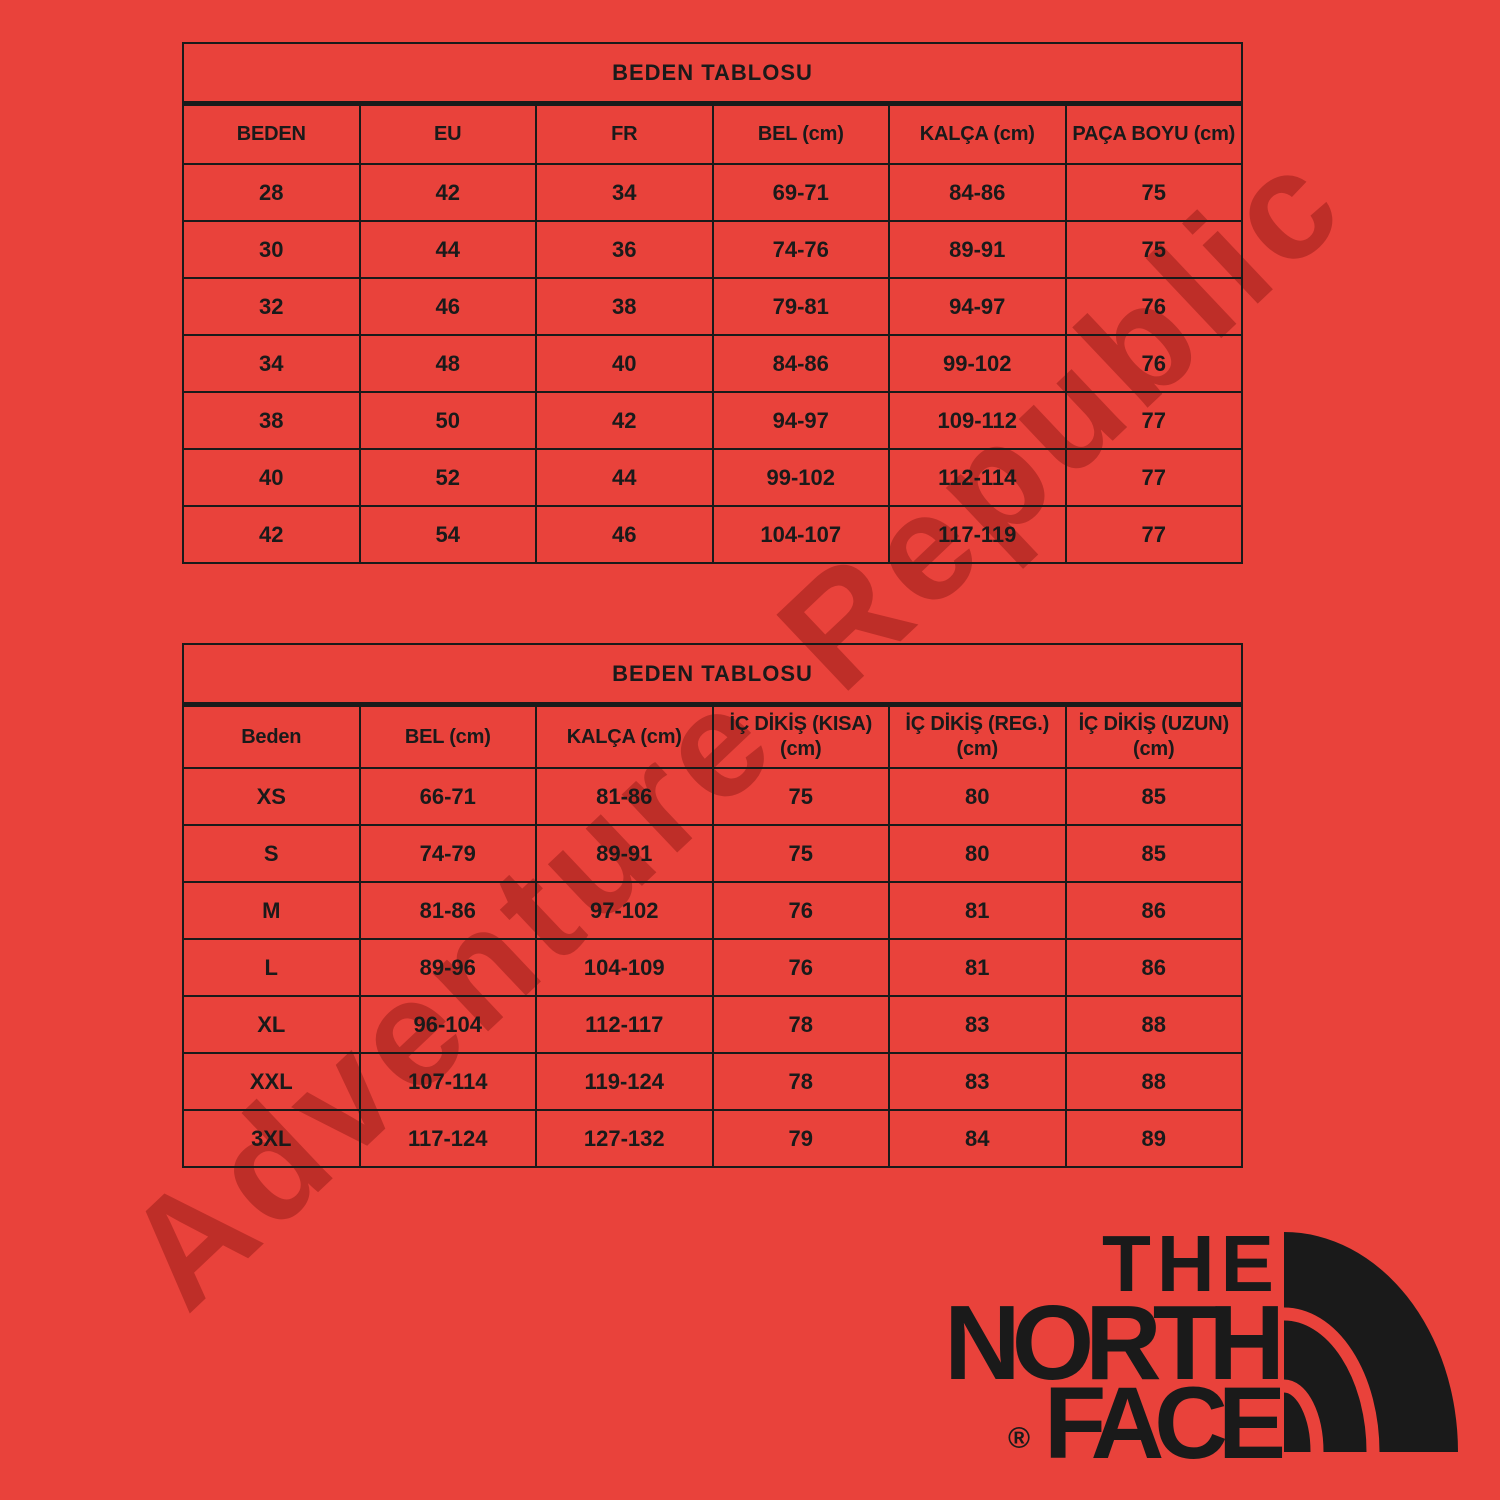 Image resolution: width=1500 pixels, height=1500 pixels. I want to click on table-row: XS 66-71 81-86 75 80 85, so click(712, 796).